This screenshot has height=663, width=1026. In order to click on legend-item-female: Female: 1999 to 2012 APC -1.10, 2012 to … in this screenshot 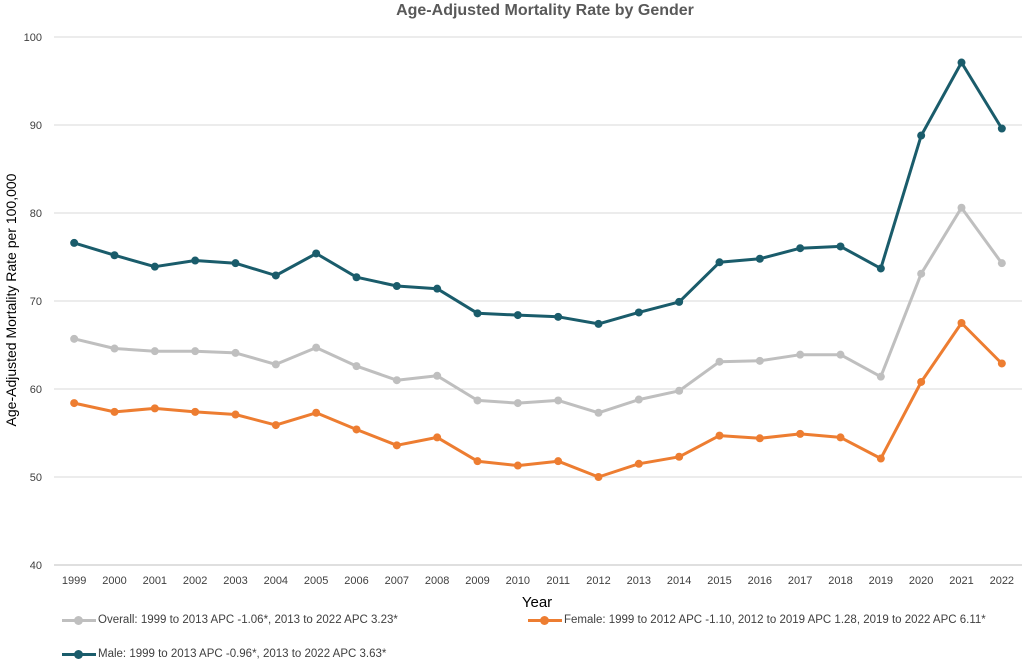, I will do `click(757, 620)`.